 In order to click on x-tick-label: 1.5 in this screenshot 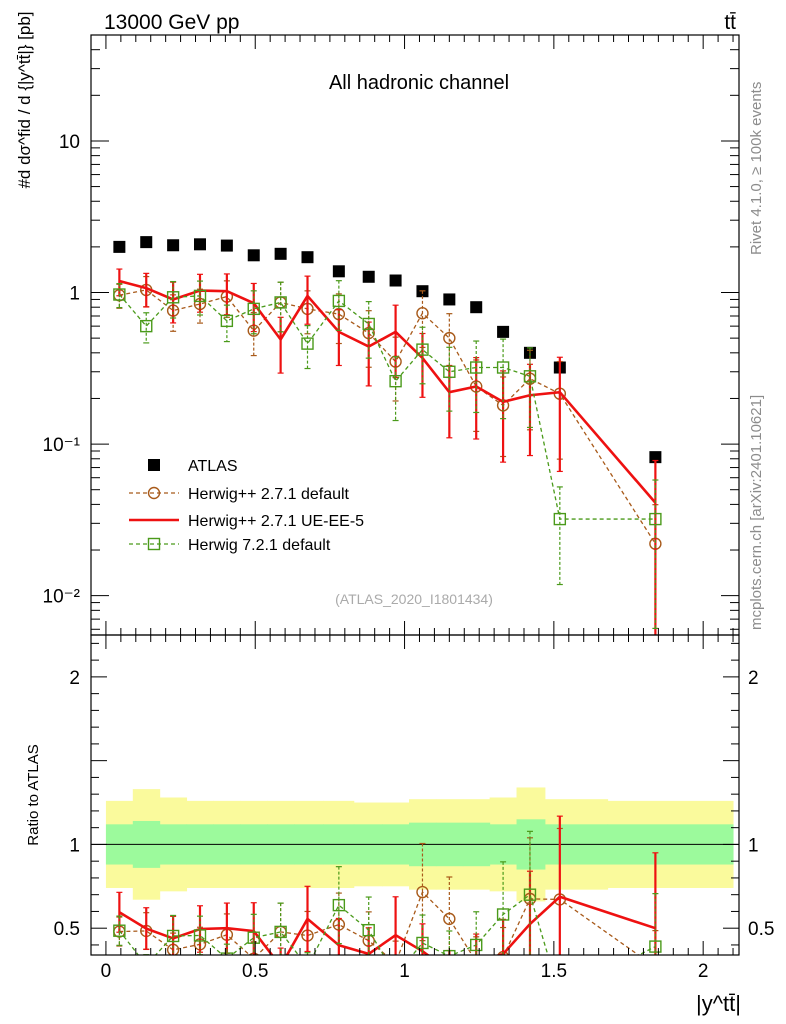, I will do `click(554, 971)`.